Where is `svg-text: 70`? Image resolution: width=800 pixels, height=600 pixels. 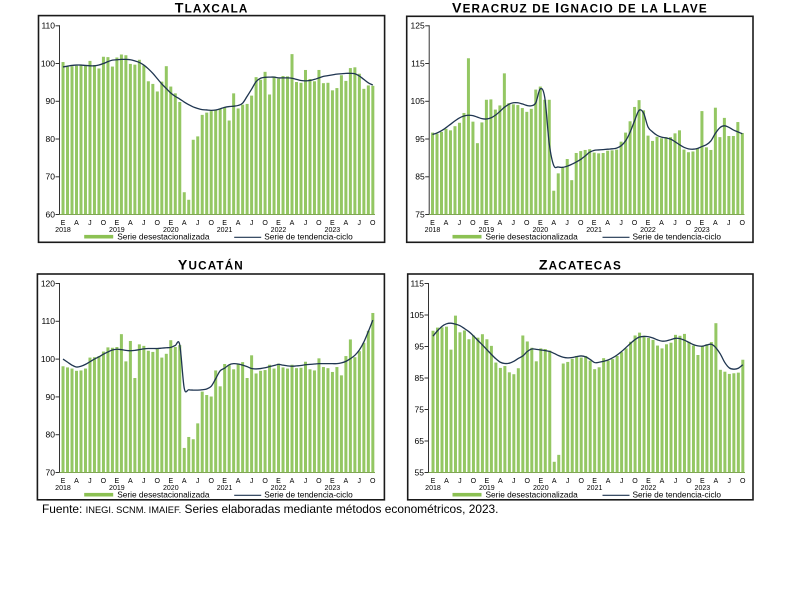
svg-text: 70 is located at coordinates (51, 472).